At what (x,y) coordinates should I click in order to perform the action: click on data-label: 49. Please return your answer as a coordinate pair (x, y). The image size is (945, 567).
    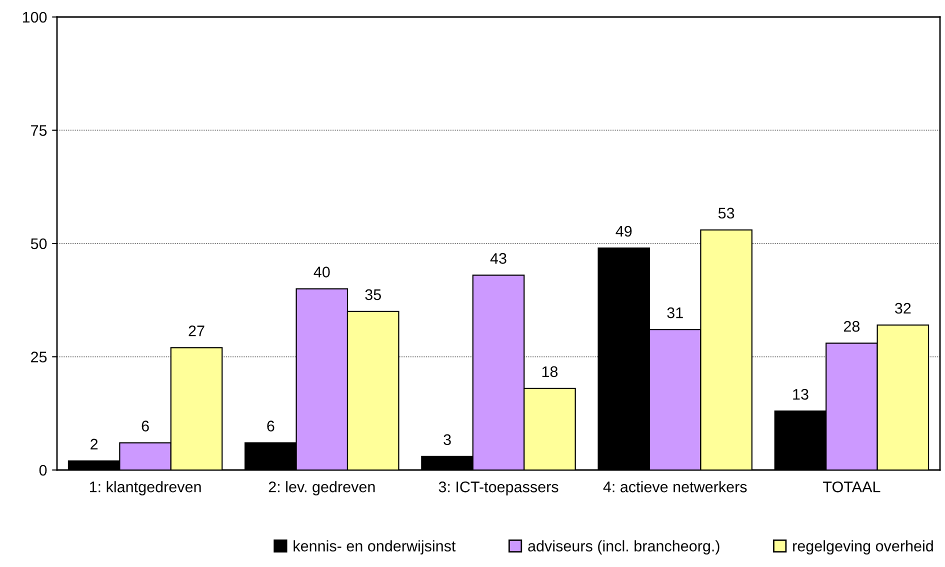
    Looking at the image, I should click on (624, 231).